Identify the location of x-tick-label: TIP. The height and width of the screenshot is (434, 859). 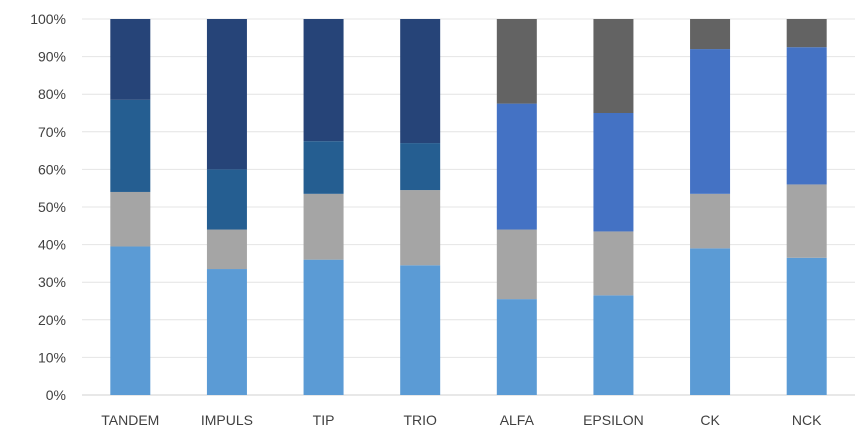
(324, 420).